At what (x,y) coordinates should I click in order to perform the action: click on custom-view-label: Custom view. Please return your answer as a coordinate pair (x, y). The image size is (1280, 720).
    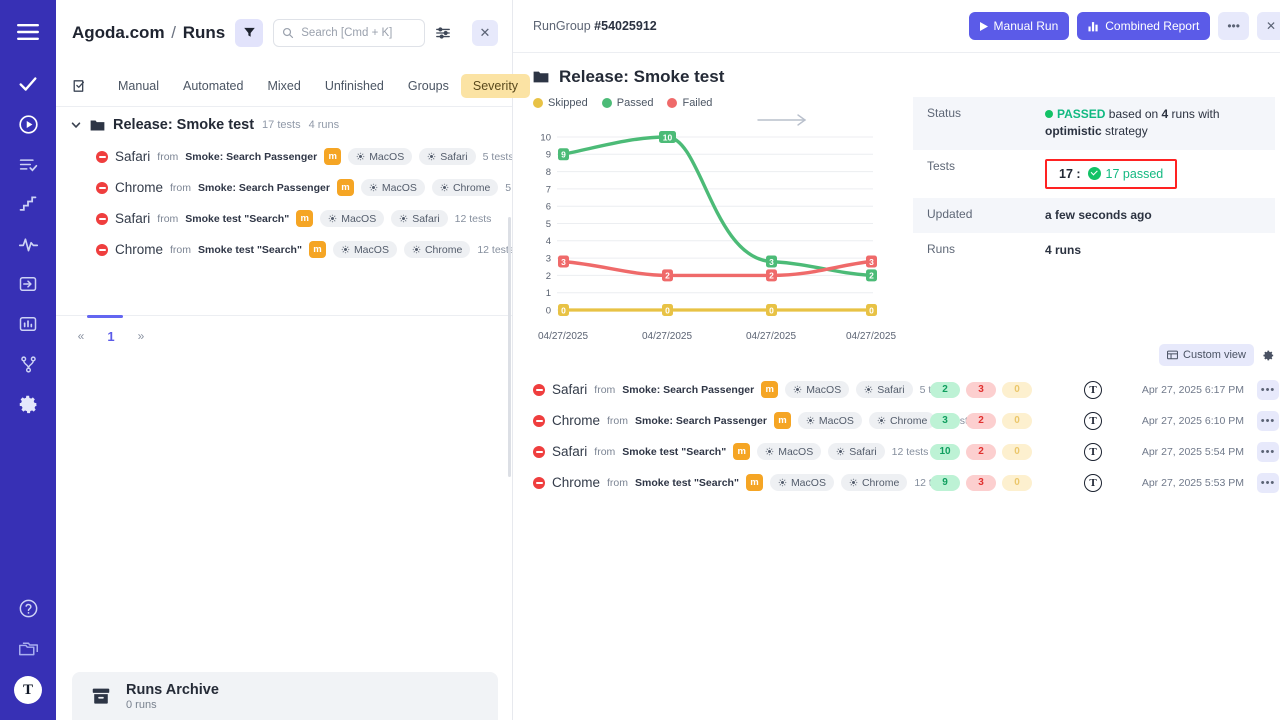
    Looking at the image, I should click on (1214, 355).